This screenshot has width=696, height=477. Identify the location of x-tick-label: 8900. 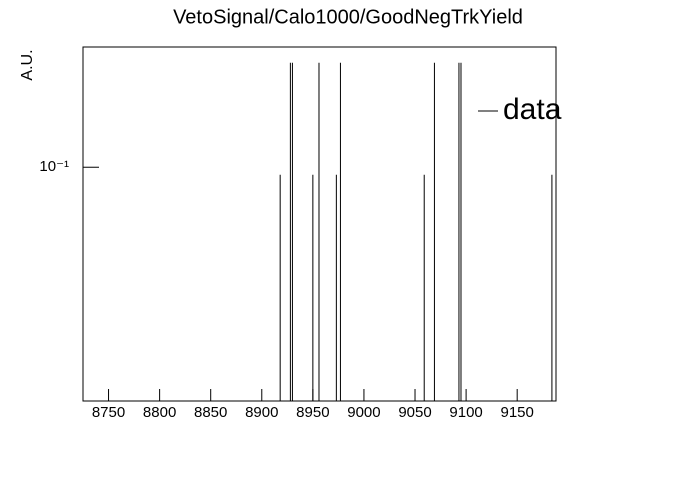
(261, 412).